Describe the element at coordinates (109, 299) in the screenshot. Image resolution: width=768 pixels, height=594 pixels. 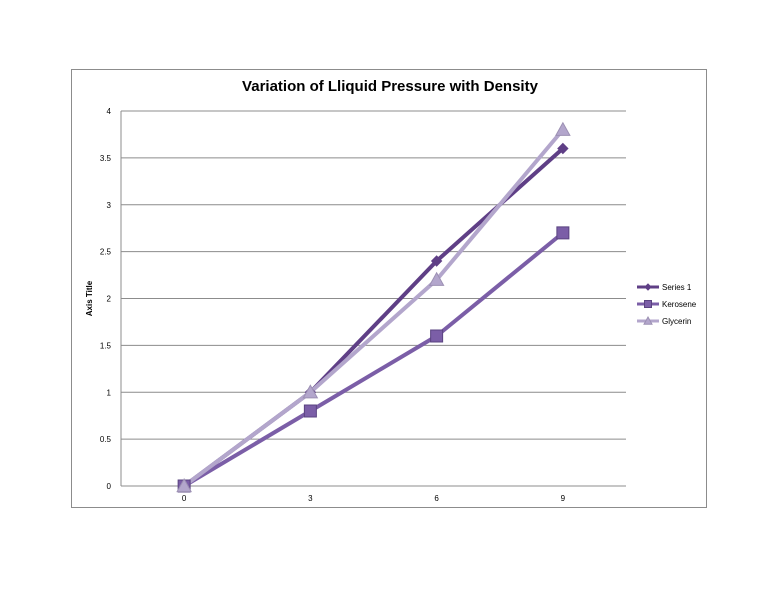
I see `y-tick-label: 2` at that location.